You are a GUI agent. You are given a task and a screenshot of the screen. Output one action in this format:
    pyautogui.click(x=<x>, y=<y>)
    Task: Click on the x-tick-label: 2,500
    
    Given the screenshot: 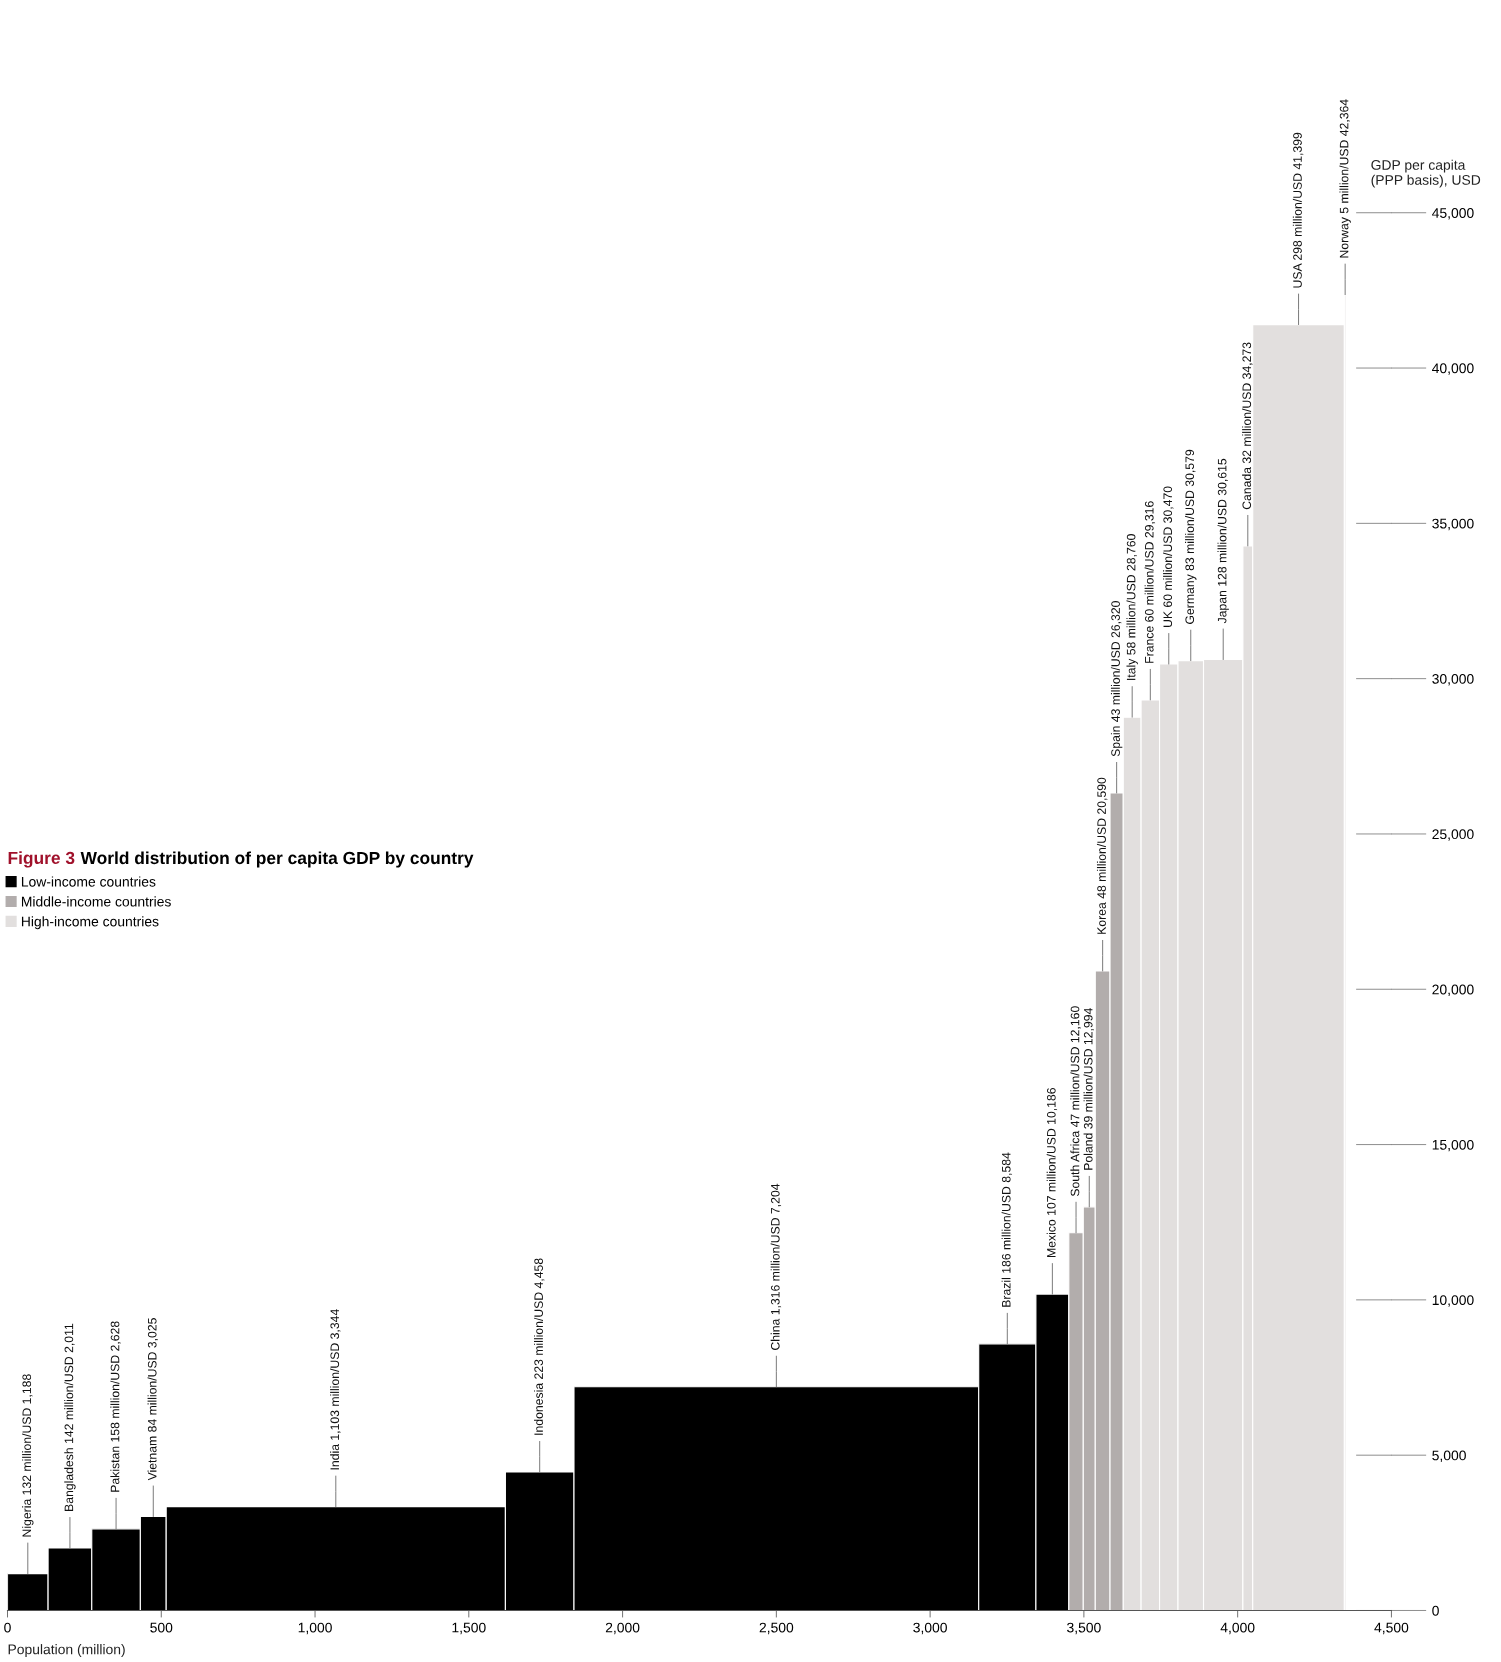 What is the action you would take?
    pyautogui.click(x=776, y=1628)
    